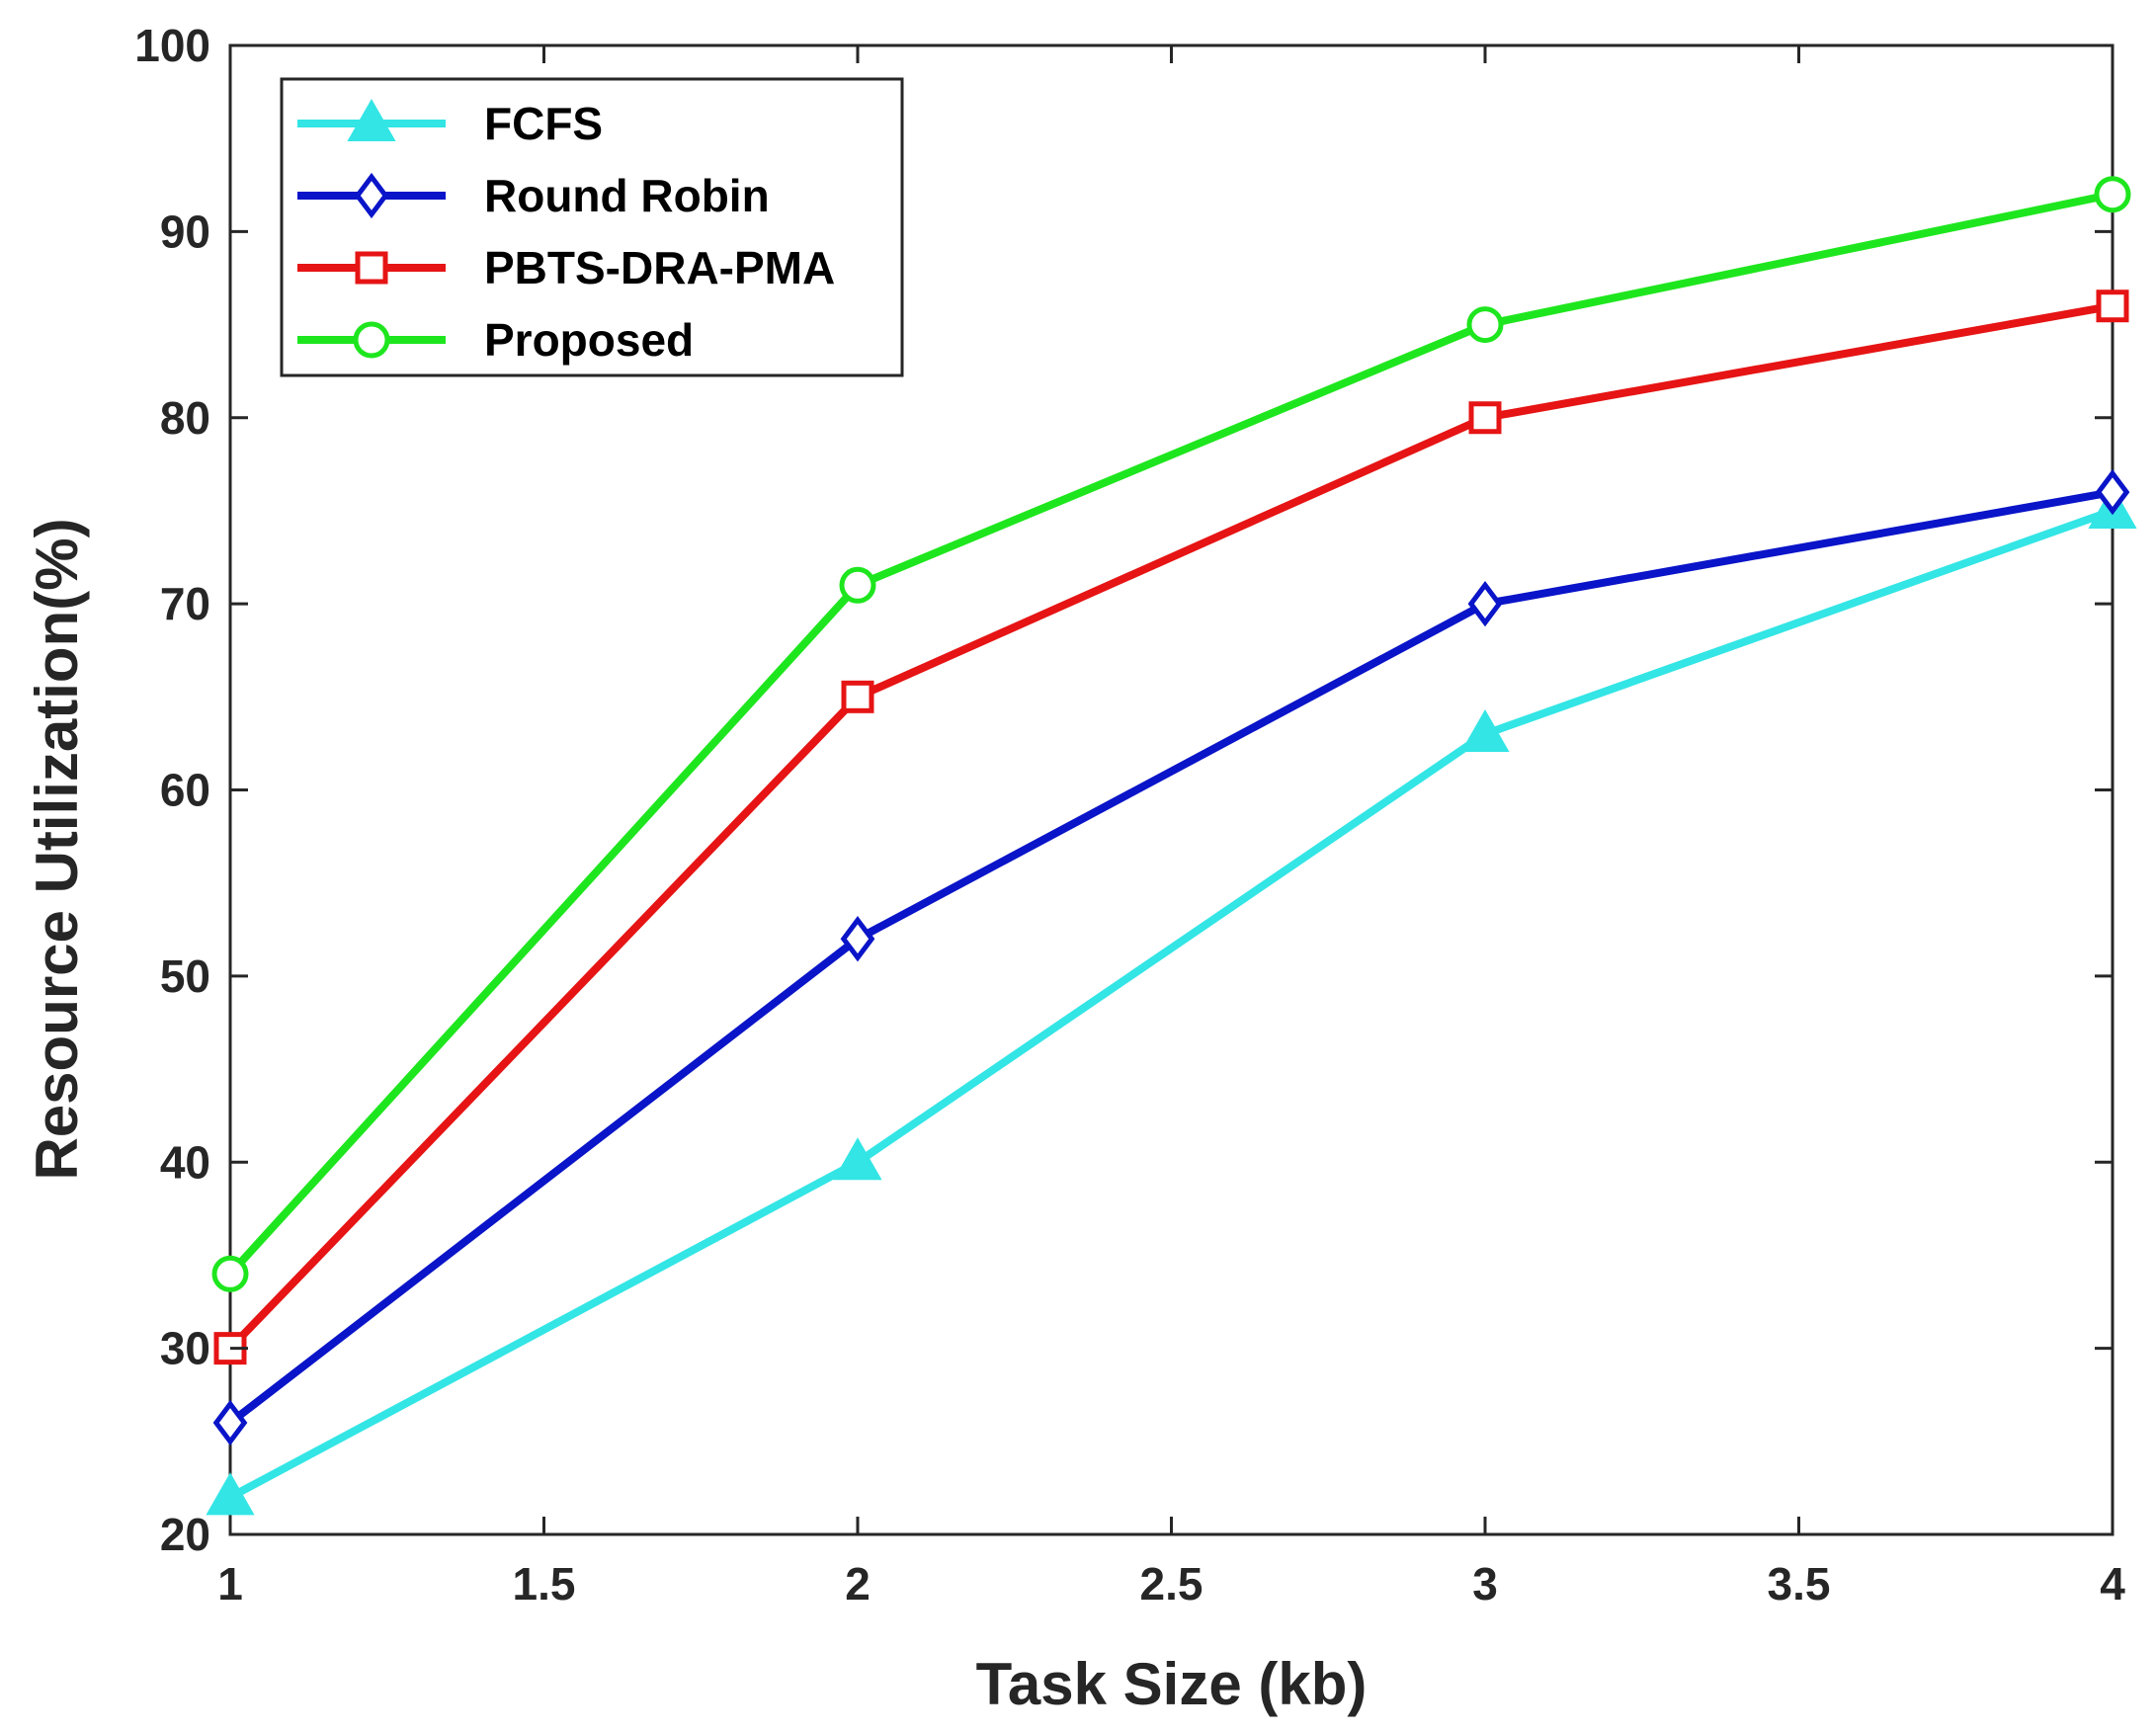  I want to click on legend: FCFS Round Robin PBTS-DRA-PMA Proposed, so click(592, 227).